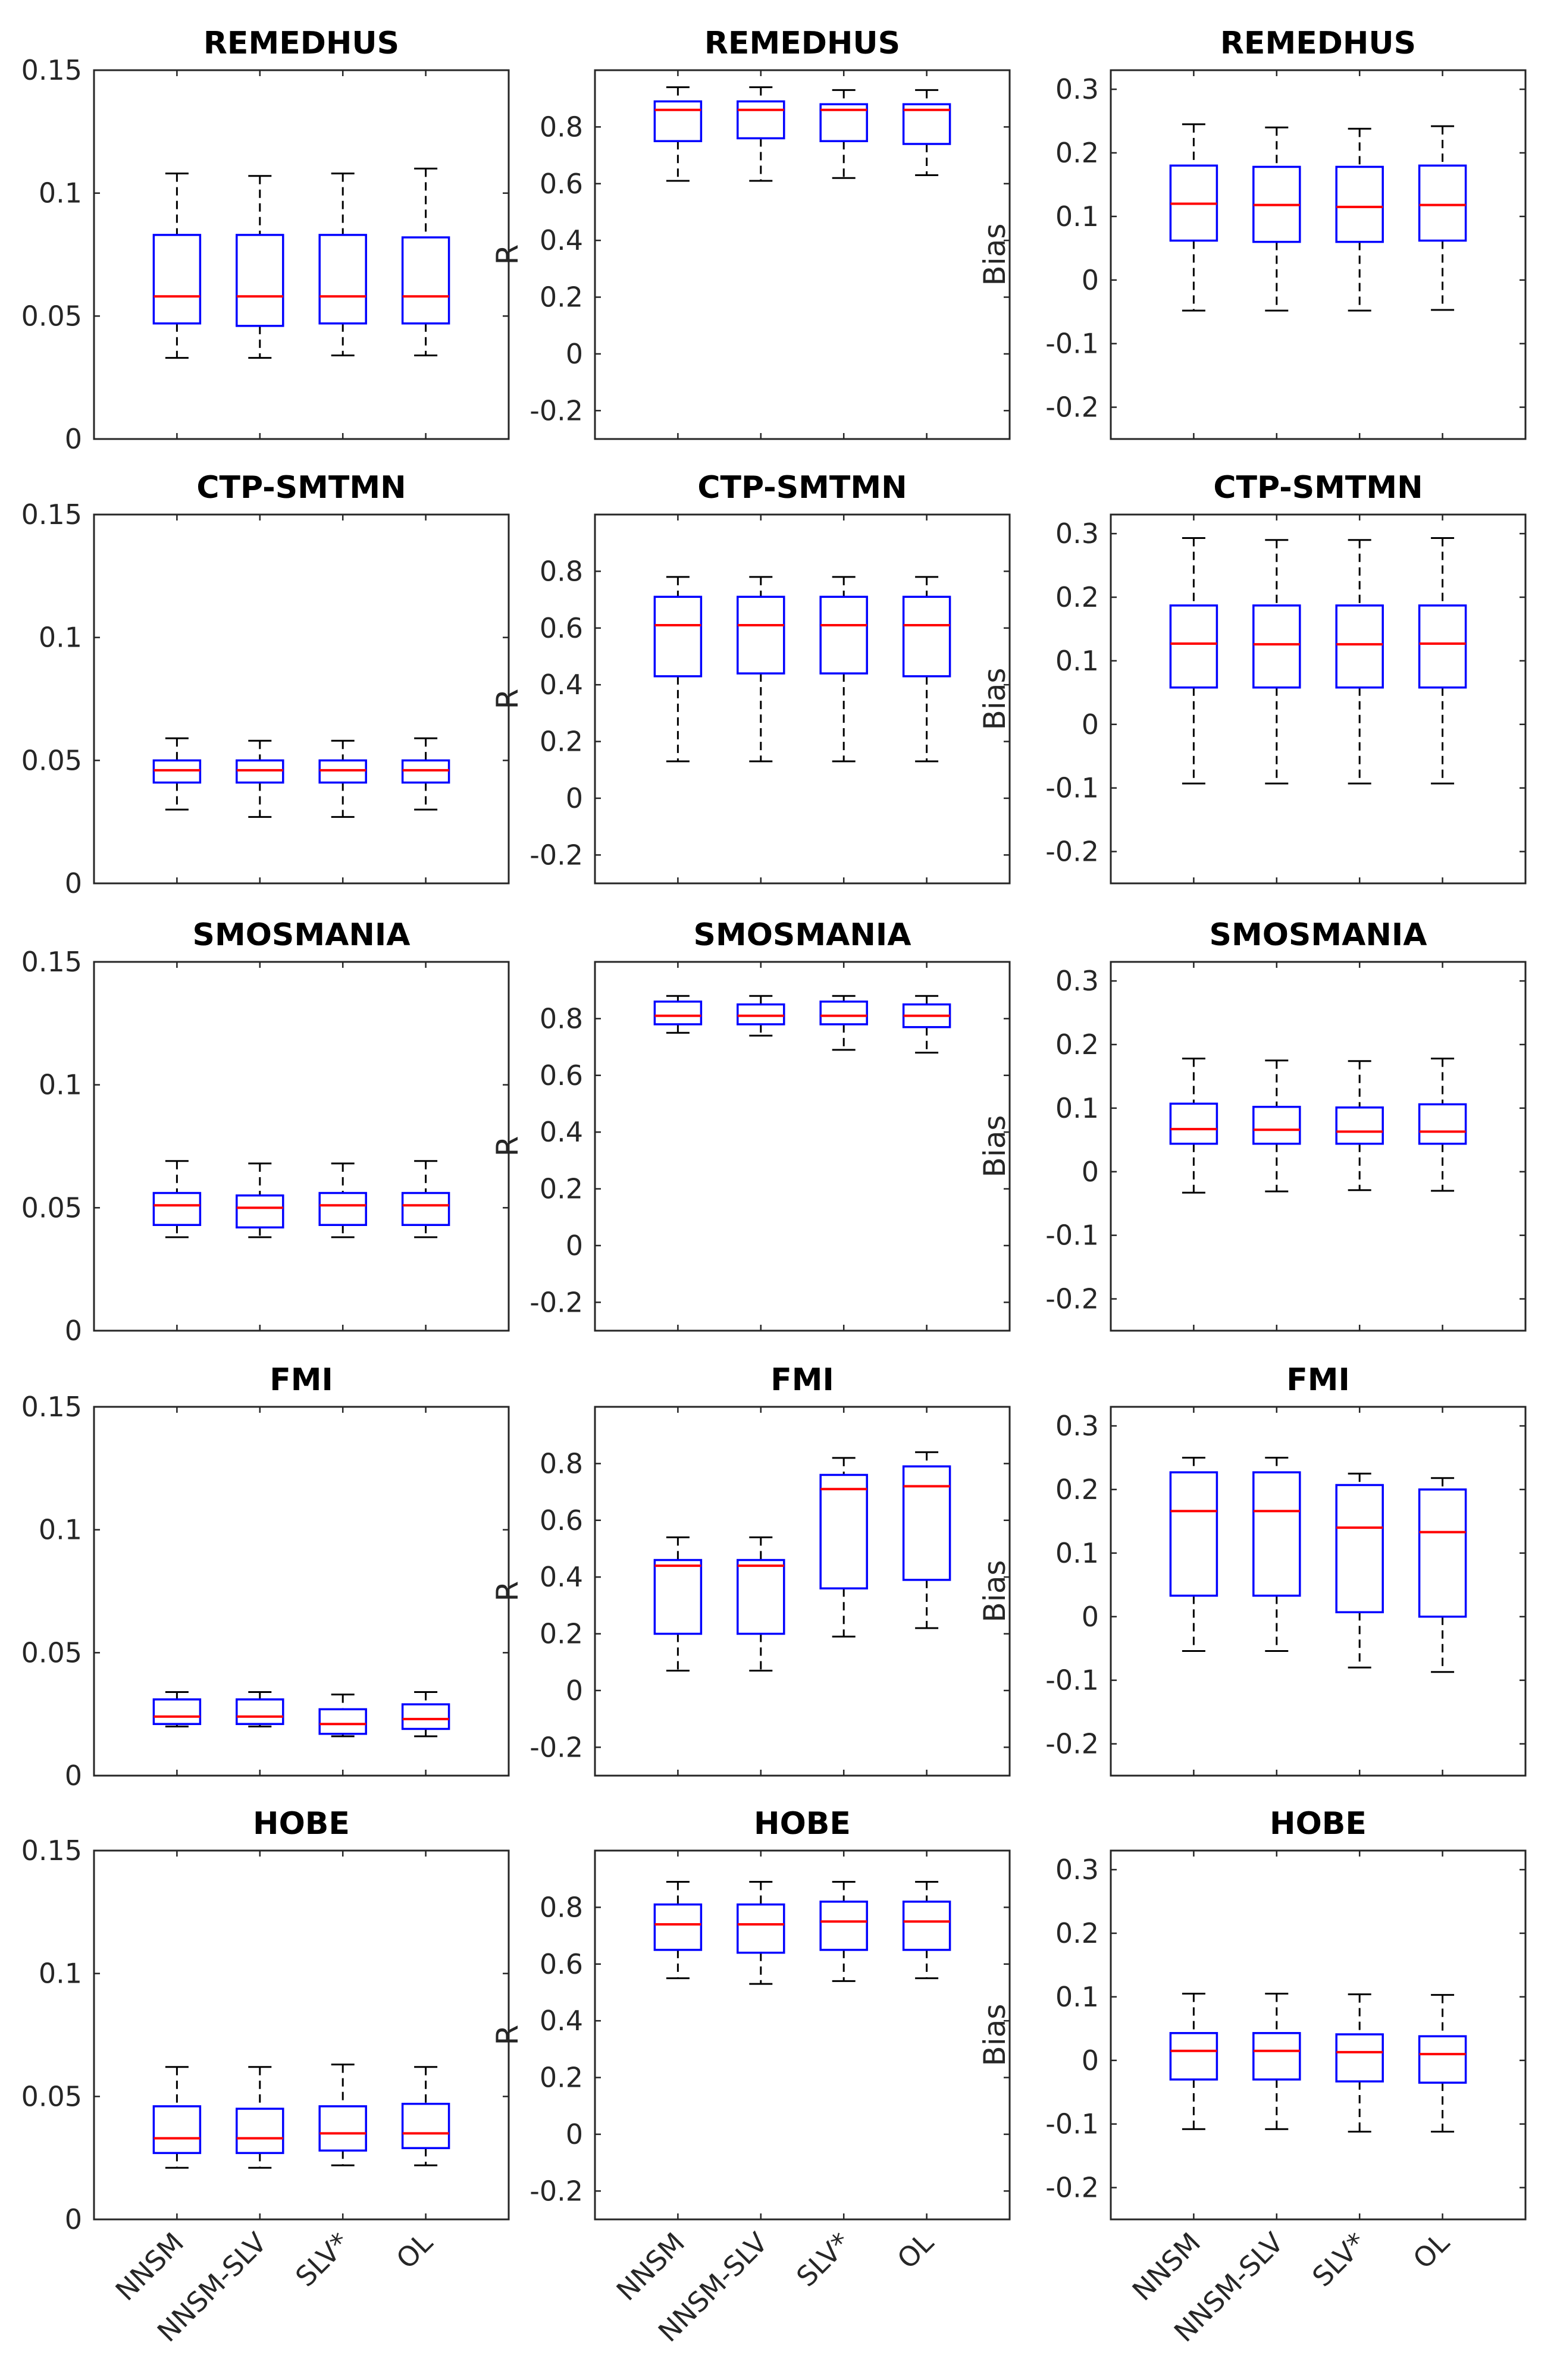 The width and height of the screenshot is (1557, 2380). I want to click on subplot-title: HOBE, so click(802, 1824).